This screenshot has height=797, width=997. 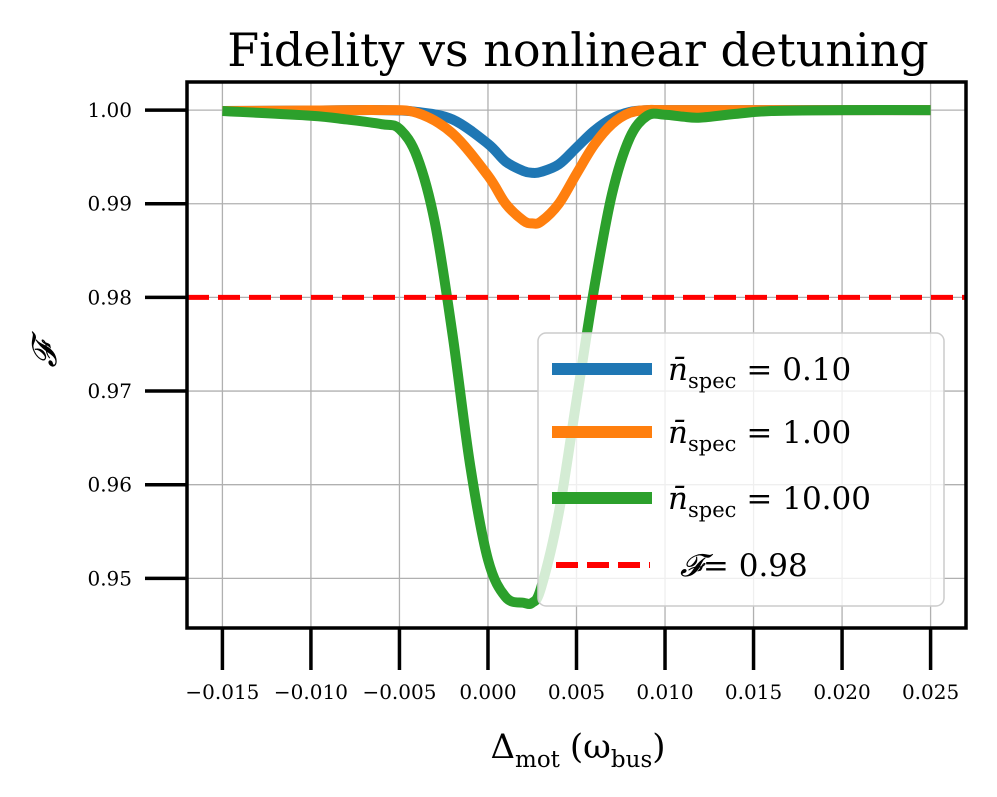 What do you see at coordinates (798, 370) in the screenshot?
I see `legend-label-0-value: = 0.10` at bounding box center [798, 370].